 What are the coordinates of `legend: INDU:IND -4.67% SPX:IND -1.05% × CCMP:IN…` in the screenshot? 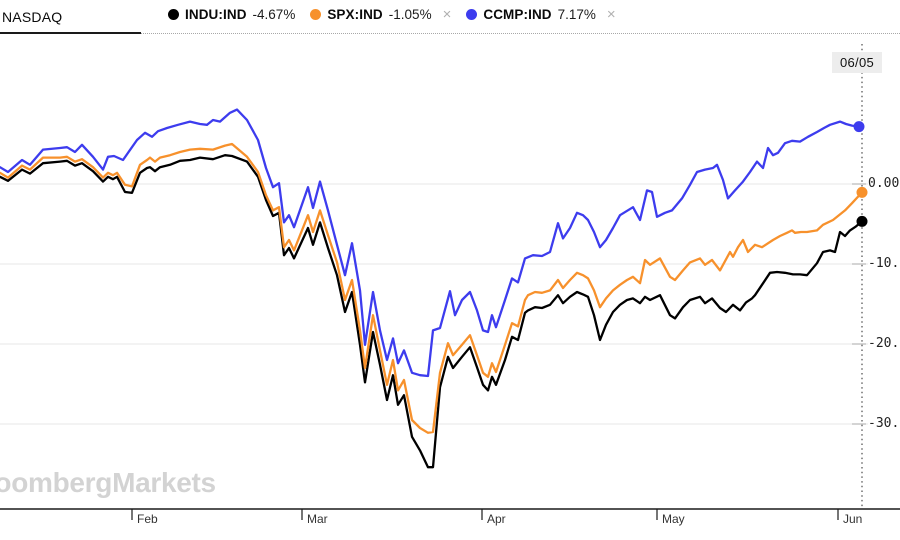 It's located at (392, 14).